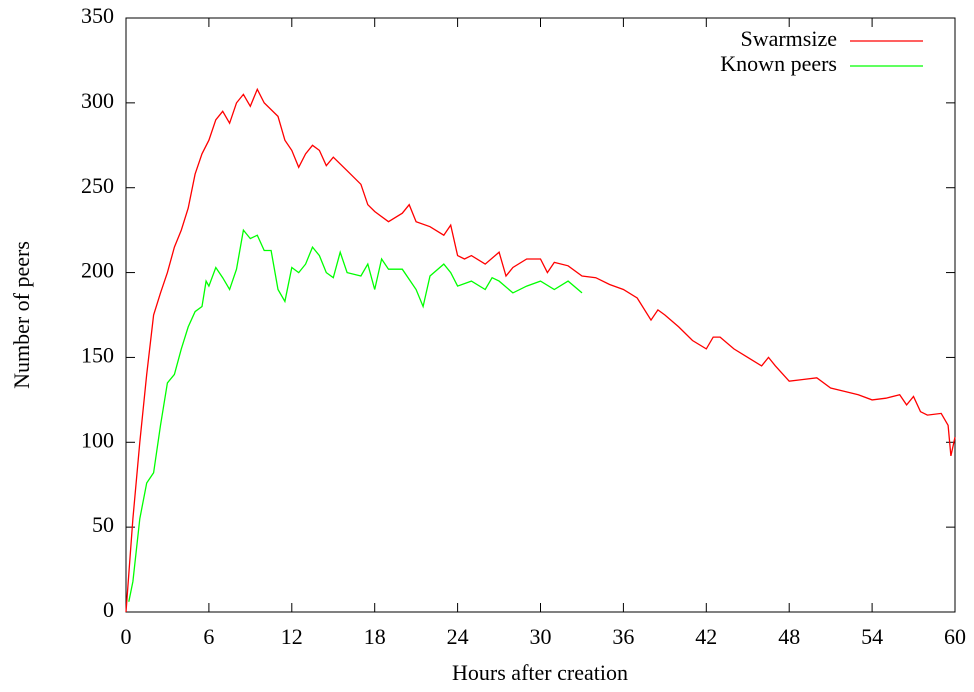 Image resolution: width=974 pixels, height=692 pixels. What do you see at coordinates (97, 100) in the screenshot?
I see `y-tick-label: 300` at bounding box center [97, 100].